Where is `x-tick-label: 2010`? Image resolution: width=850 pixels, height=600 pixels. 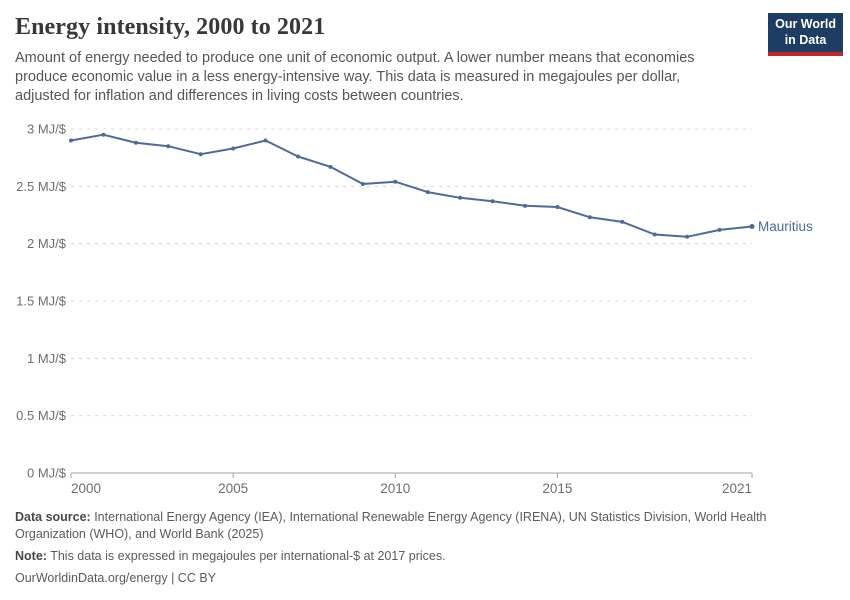
x-tick-label: 2010 is located at coordinates (395, 488).